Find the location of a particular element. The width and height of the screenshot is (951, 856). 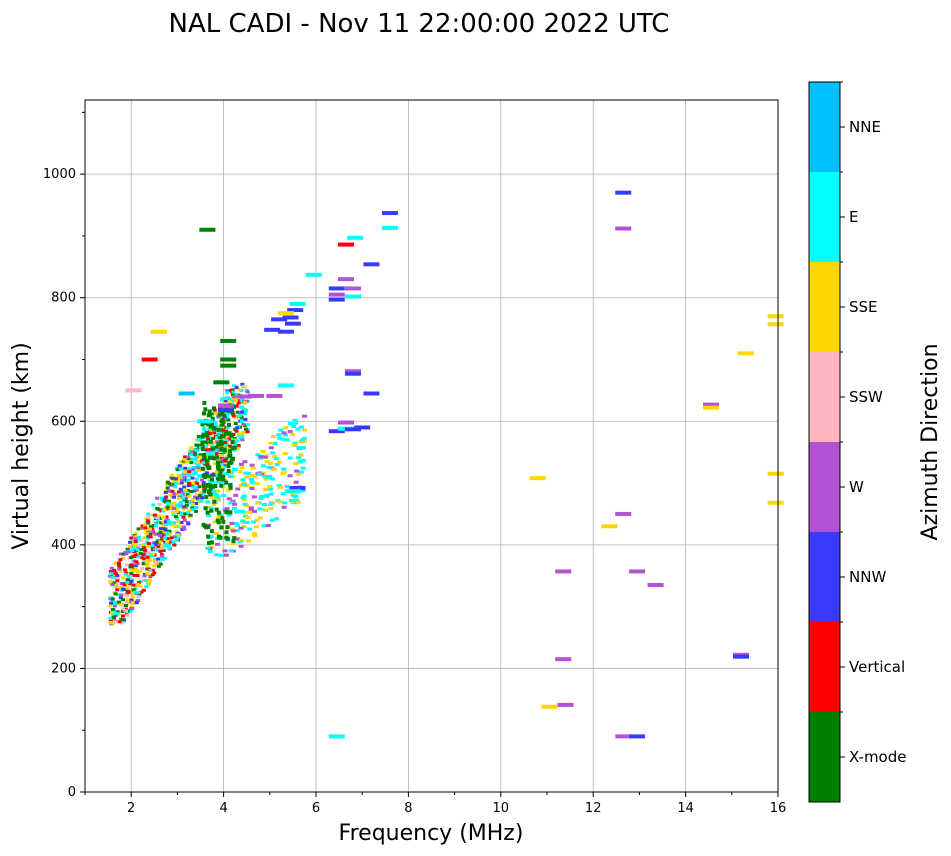

colorbar-frame is located at coordinates (824, 442).